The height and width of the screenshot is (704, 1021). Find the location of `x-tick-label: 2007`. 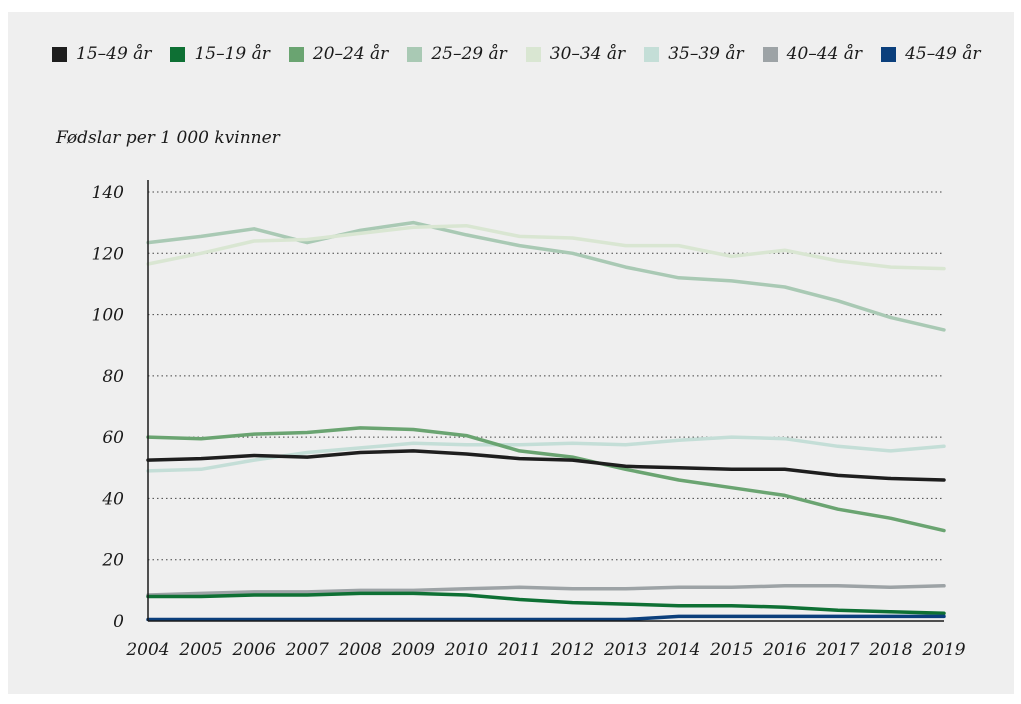

x-tick-label: 2007 is located at coordinates (307, 650).